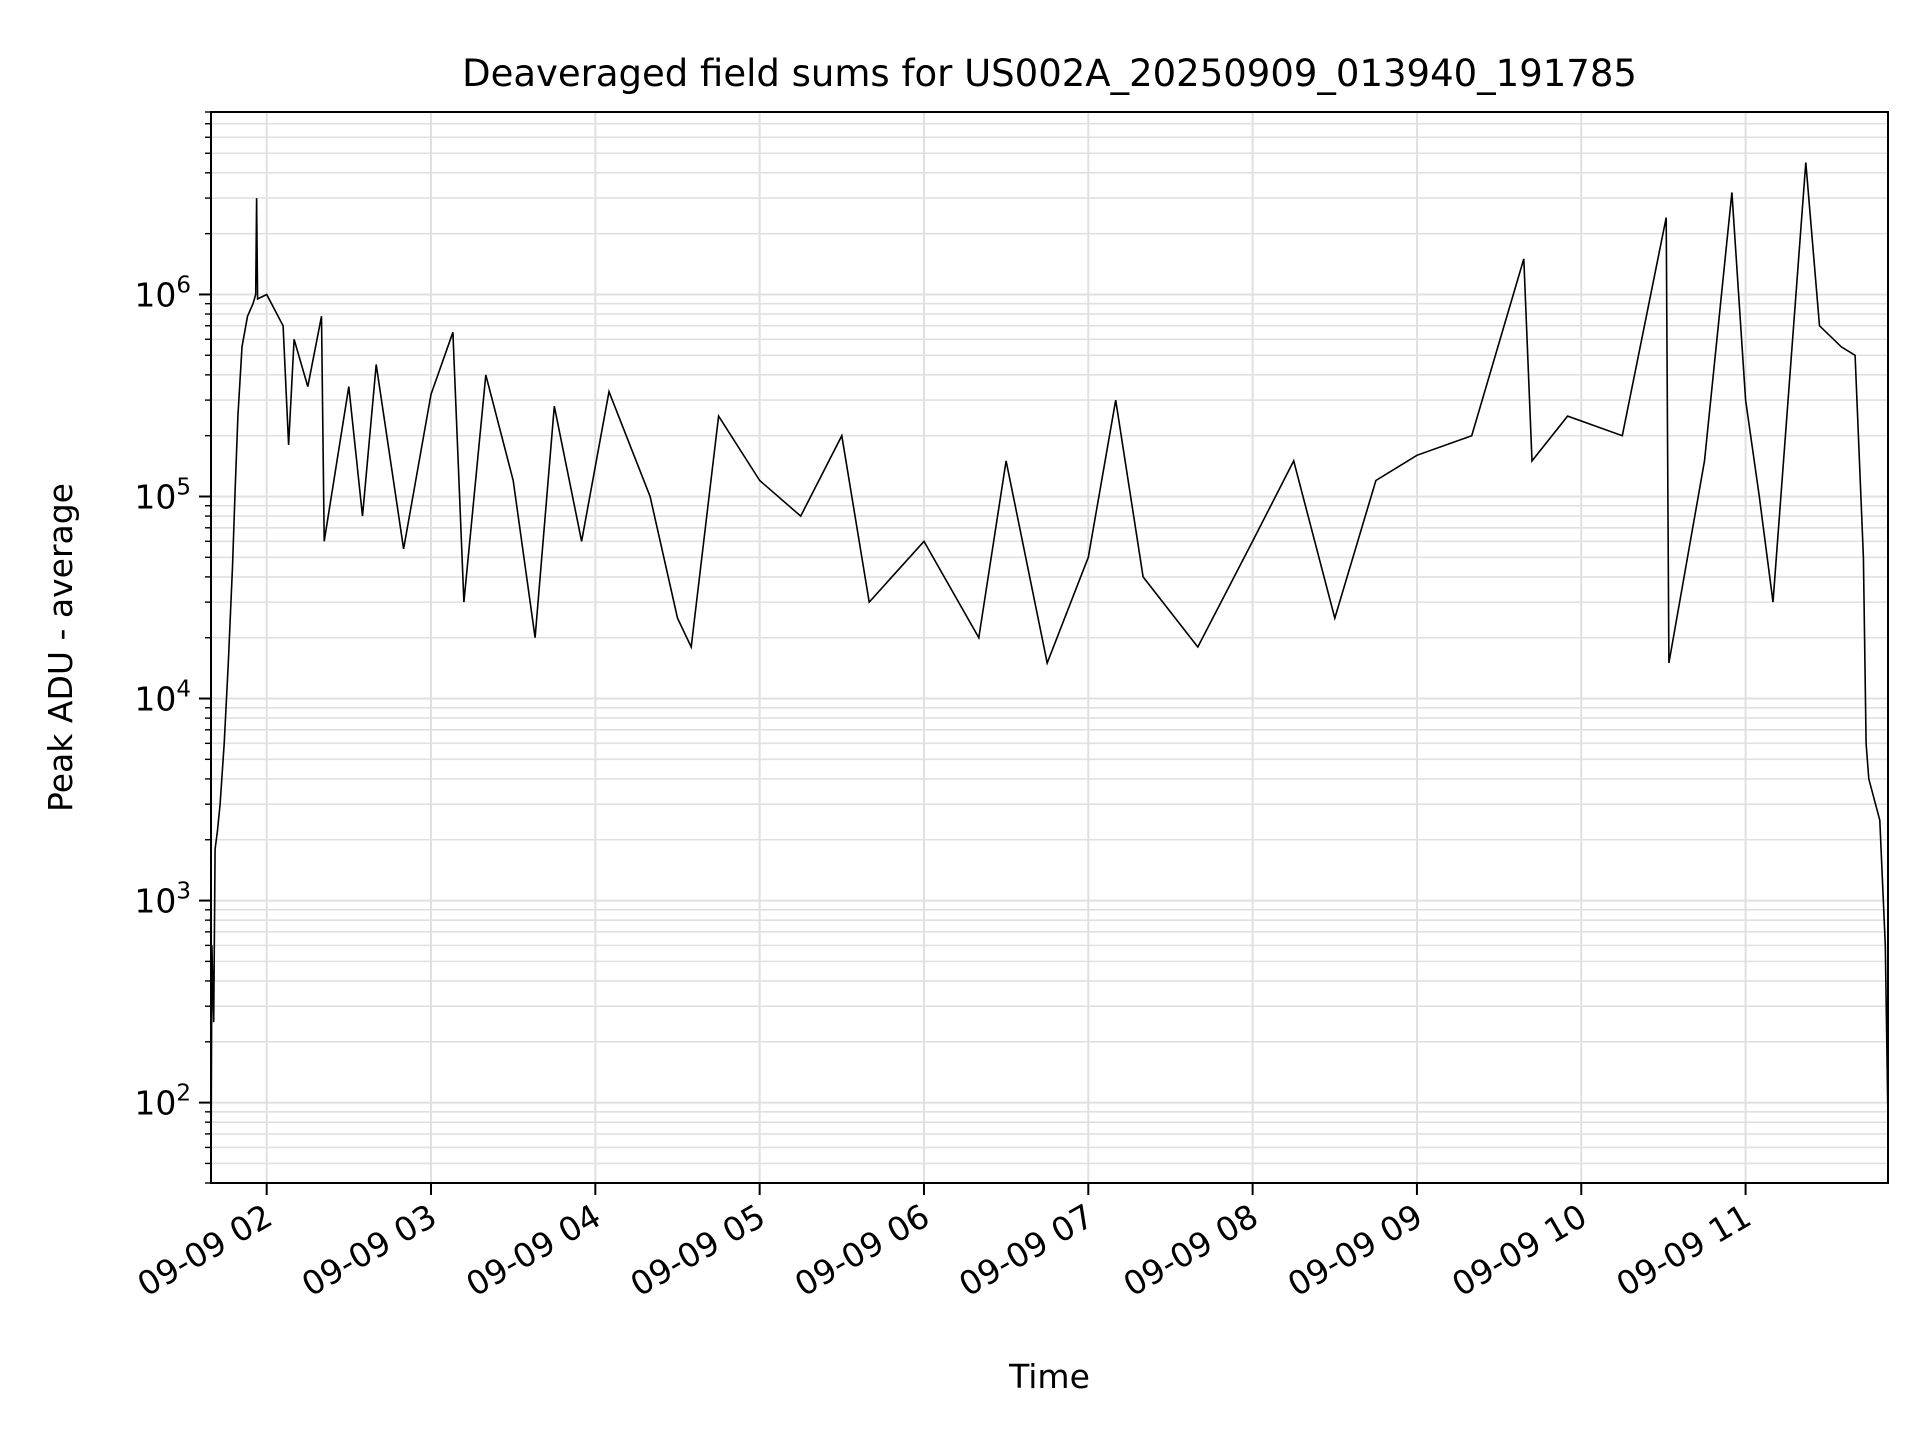 The width and height of the screenshot is (1920, 1440). What do you see at coordinates (162, 1102) in the screenshot?
I see `y-tick-label: 102` at bounding box center [162, 1102].